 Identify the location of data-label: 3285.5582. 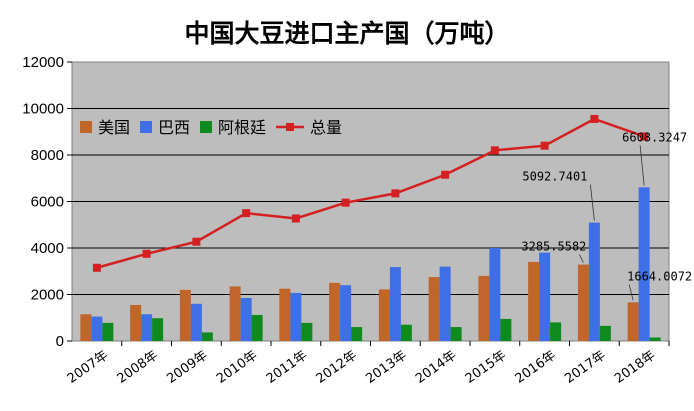
(553, 247).